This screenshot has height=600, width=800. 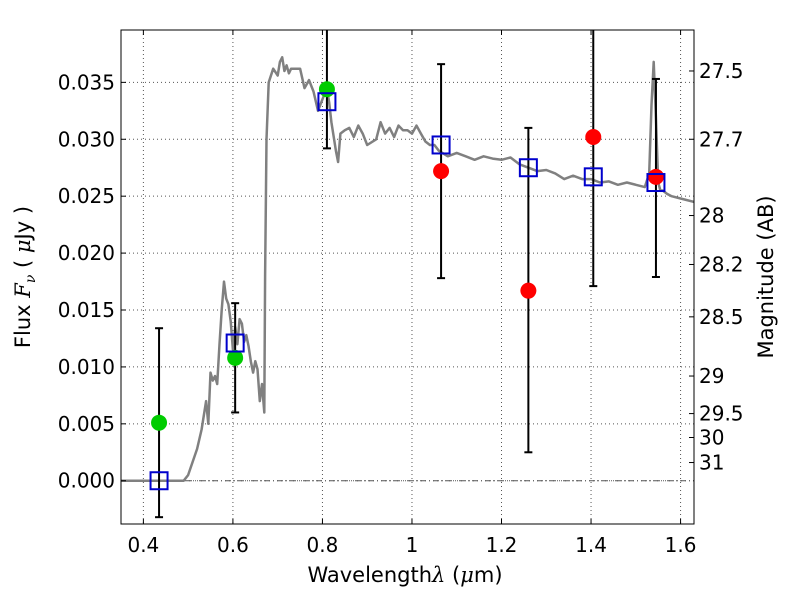 I want to click on y2-tick-label: 28.2, so click(x=721, y=264).